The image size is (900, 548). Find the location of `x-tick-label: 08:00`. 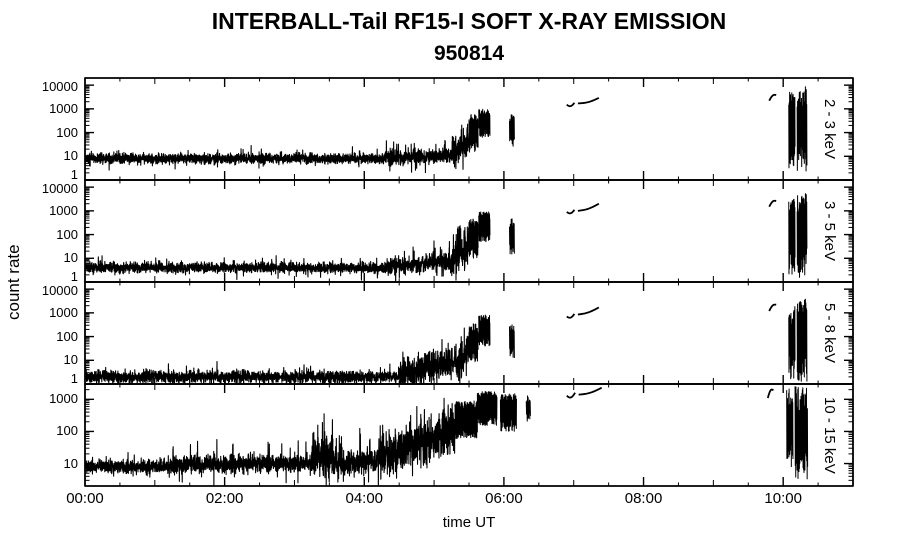

x-tick-label: 08:00 is located at coordinates (643, 498).